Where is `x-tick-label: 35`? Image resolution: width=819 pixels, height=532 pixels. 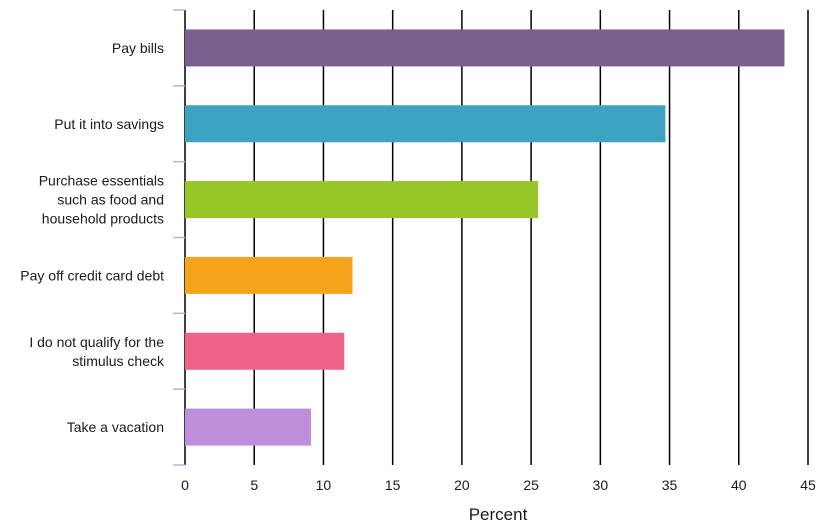 x-tick-label: 35 is located at coordinates (670, 485).